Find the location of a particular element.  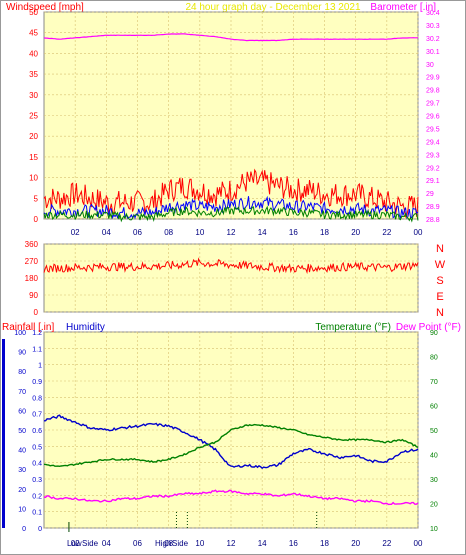

wind-average-line is located at coordinates (231, 207).